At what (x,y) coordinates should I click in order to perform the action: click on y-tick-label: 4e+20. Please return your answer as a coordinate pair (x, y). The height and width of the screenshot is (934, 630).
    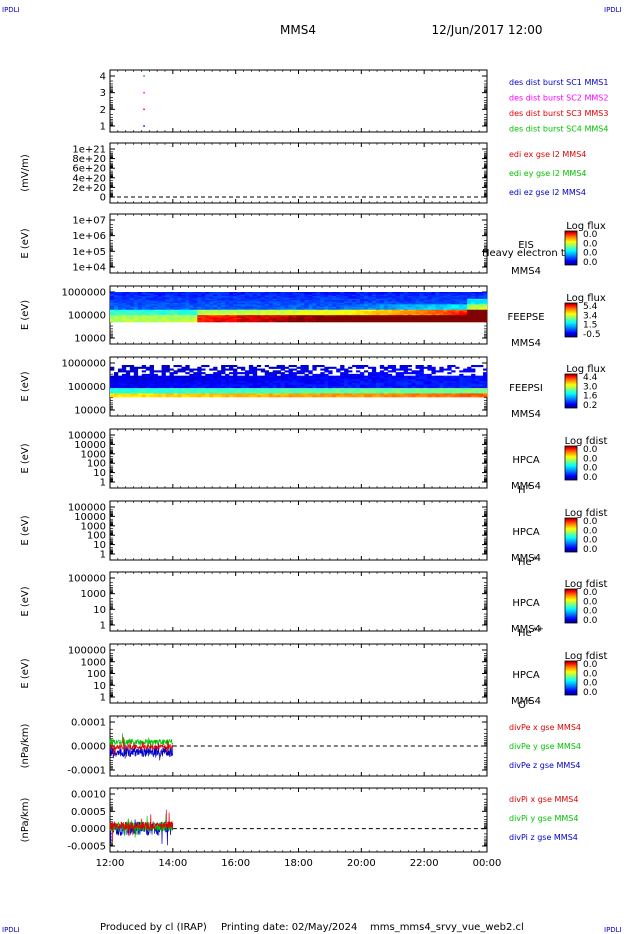
    Looking at the image, I should click on (89, 178).